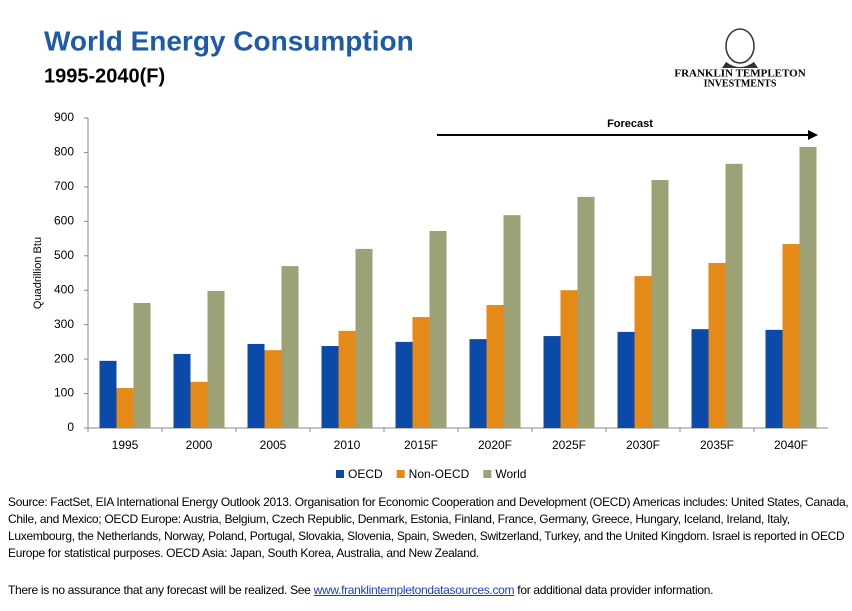 The width and height of the screenshot is (852, 611). I want to click on x-tick-label: 1995, so click(125, 445).